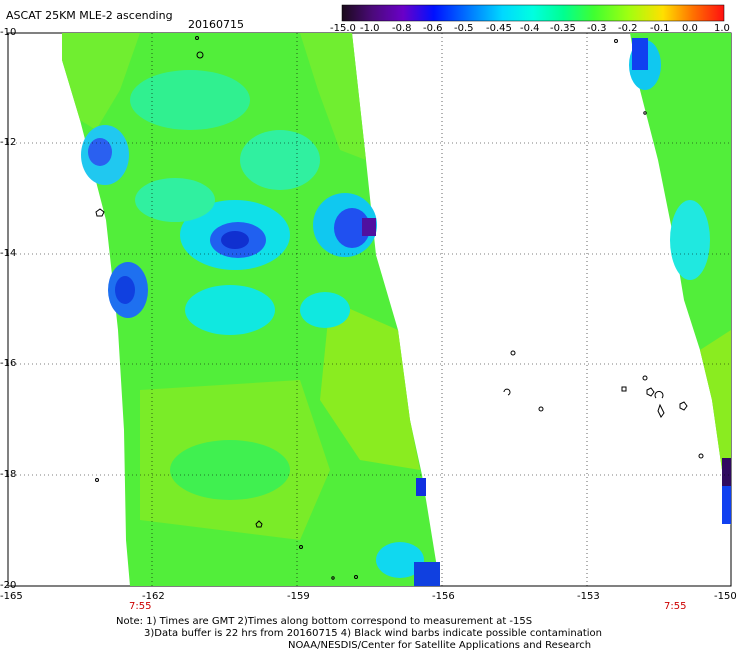 The image size is (740, 652). What do you see at coordinates (588, 596) in the screenshot?
I see `x-tick: -153` at bounding box center [588, 596].